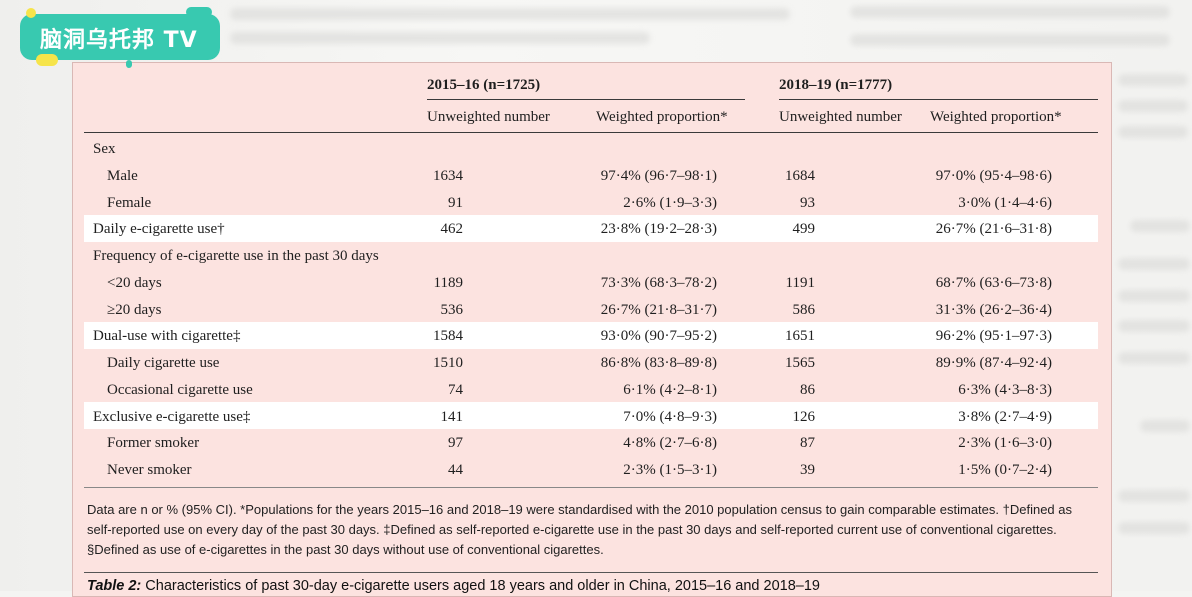  Describe the element at coordinates (658, 363) in the screenshot. I see `cell-weighted-2015: 86·8% (83·8–89·8)` at that location.